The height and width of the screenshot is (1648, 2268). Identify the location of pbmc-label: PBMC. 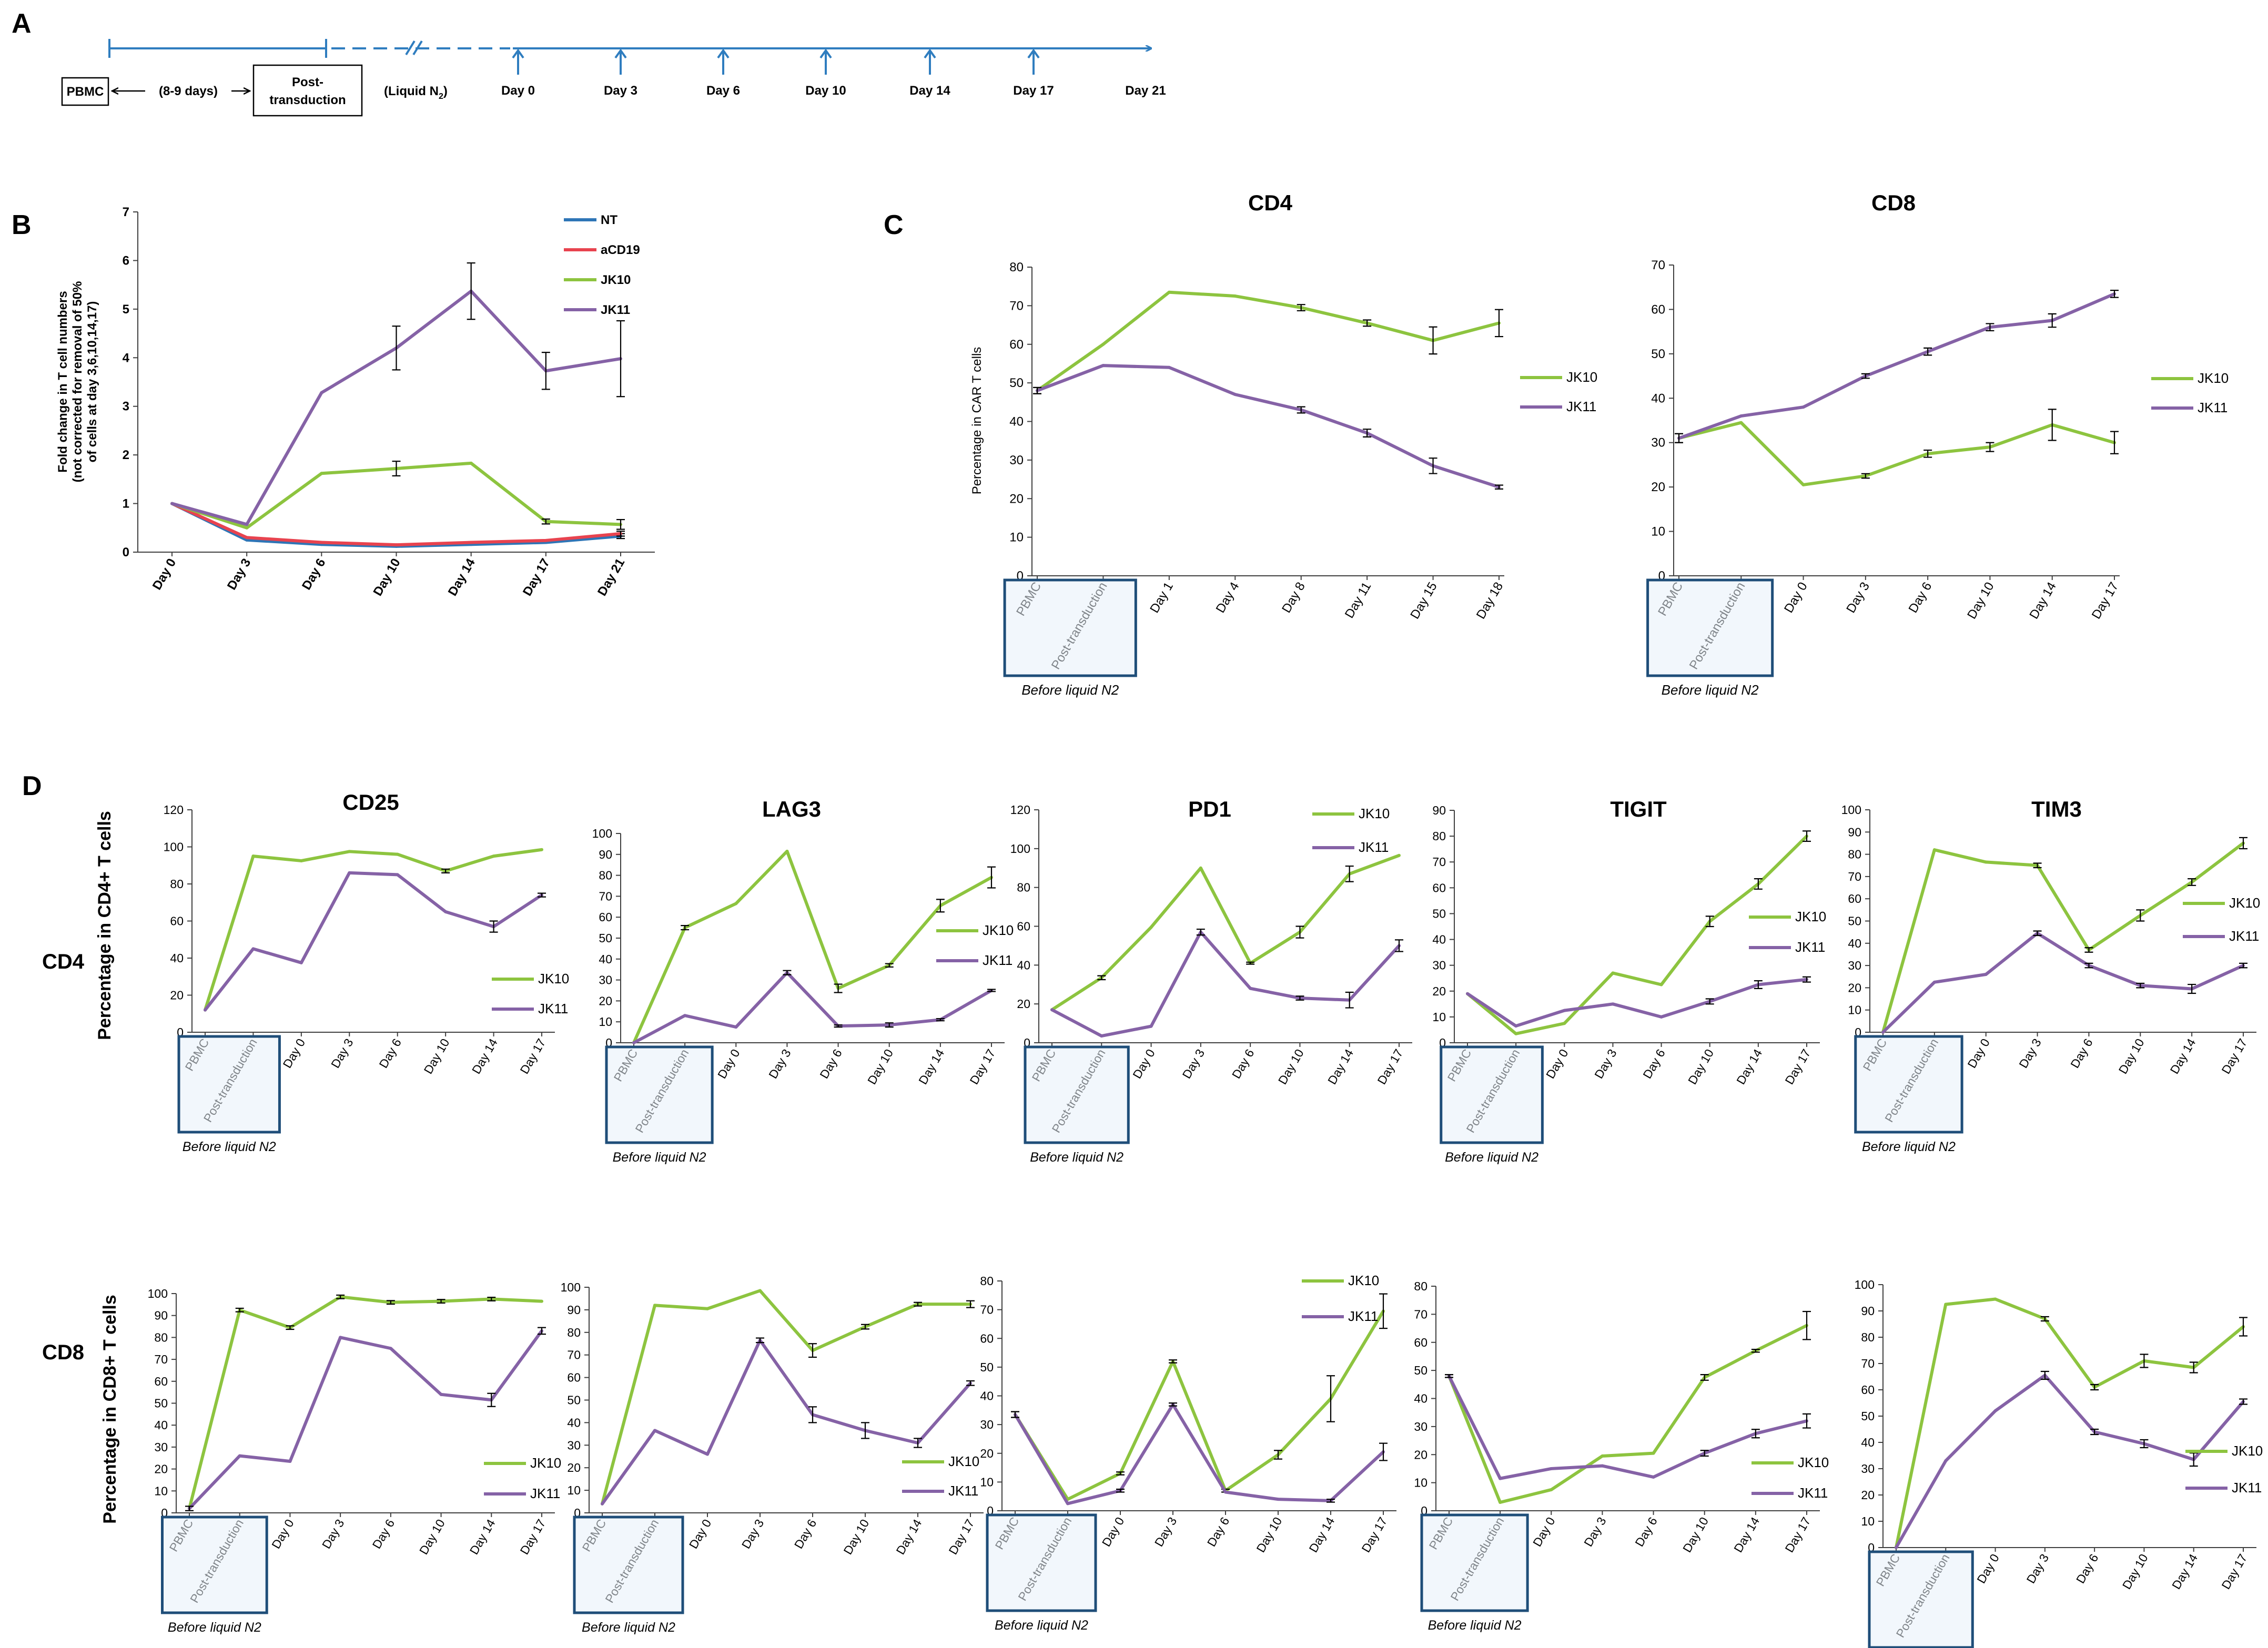
(85, 92).